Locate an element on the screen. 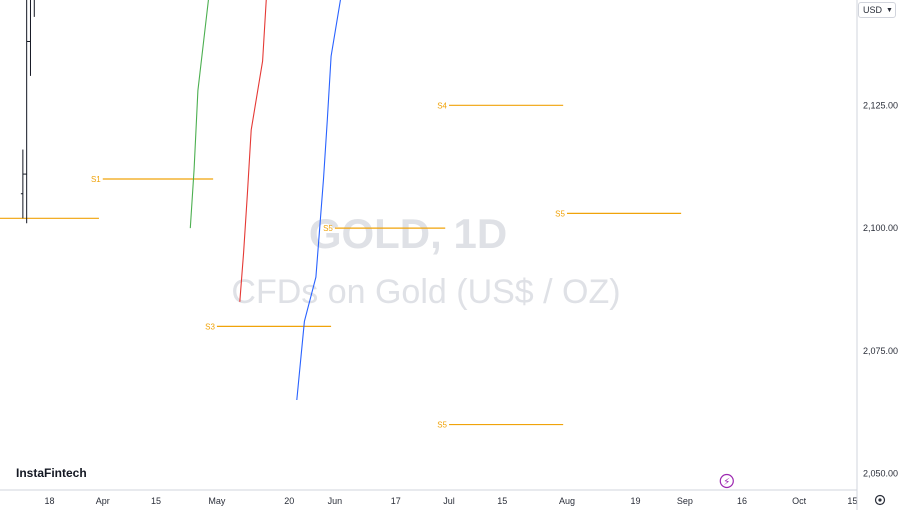 The width and height of the screenshot is (900, 510). y-tick-label: 2,050.00 is located at coordinates (880, 474).